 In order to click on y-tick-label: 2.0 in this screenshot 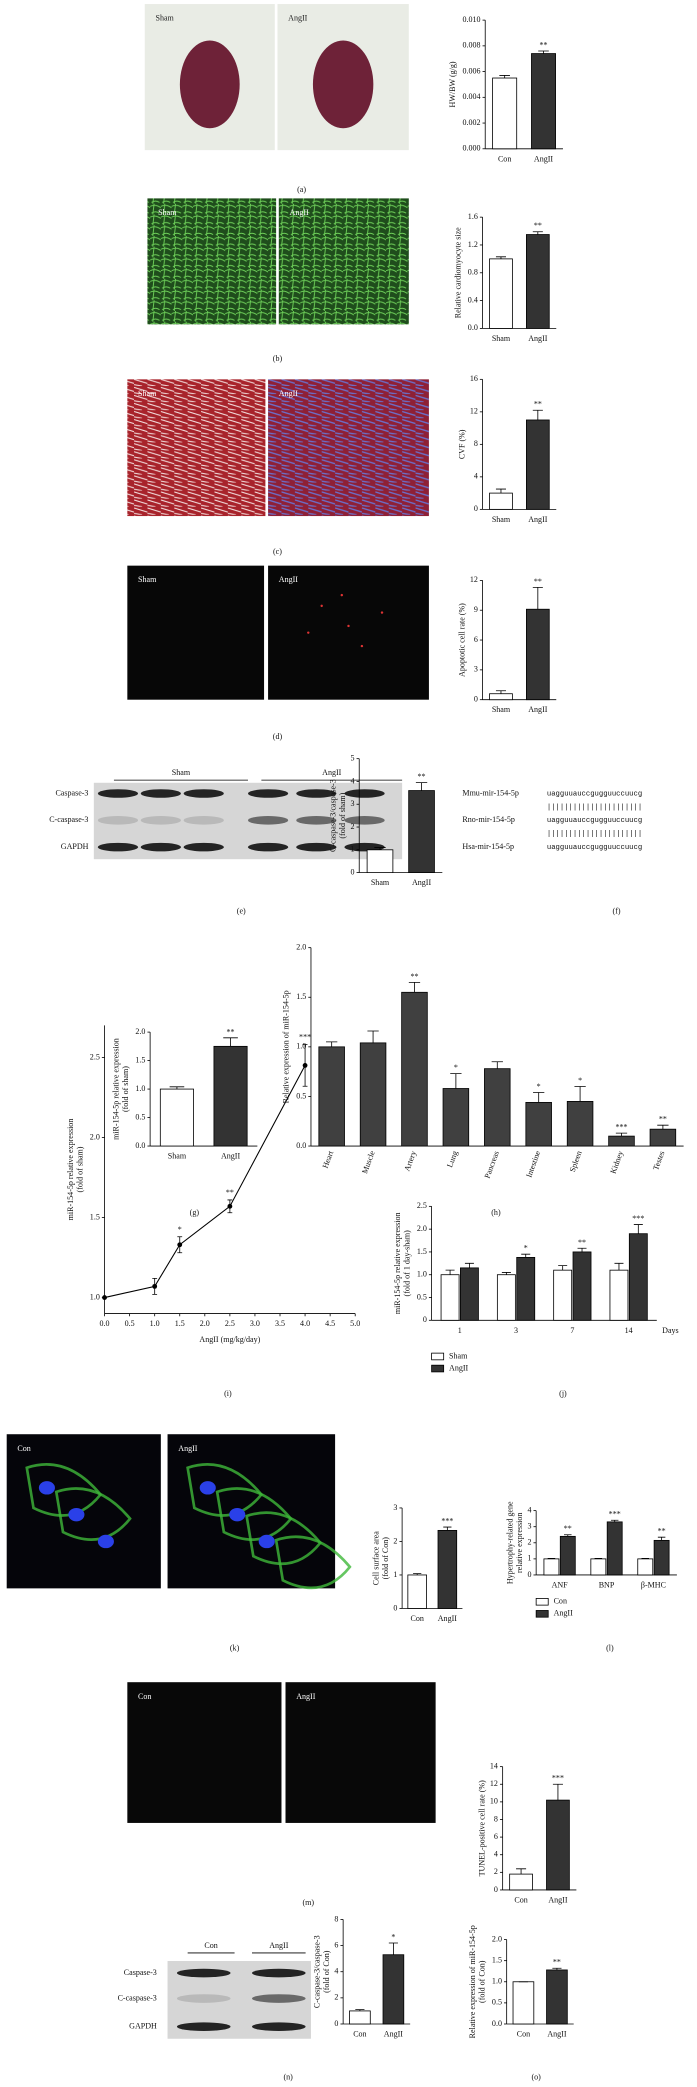, I will do `click(497, 1938)`.